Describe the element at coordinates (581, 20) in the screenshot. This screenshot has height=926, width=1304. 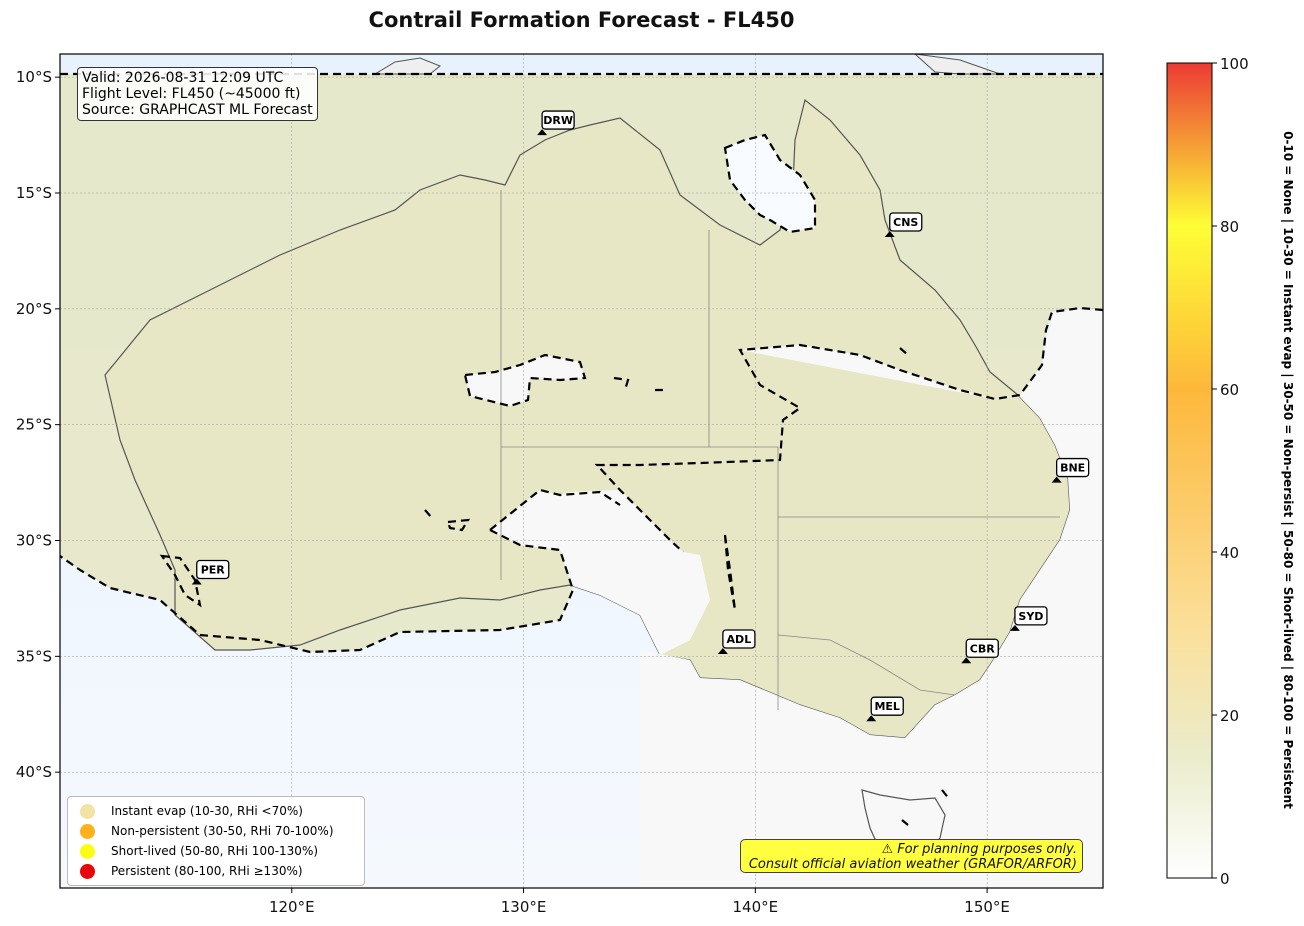
I see `chart-title: Contrail Formation Forecast - FL450` at that location.